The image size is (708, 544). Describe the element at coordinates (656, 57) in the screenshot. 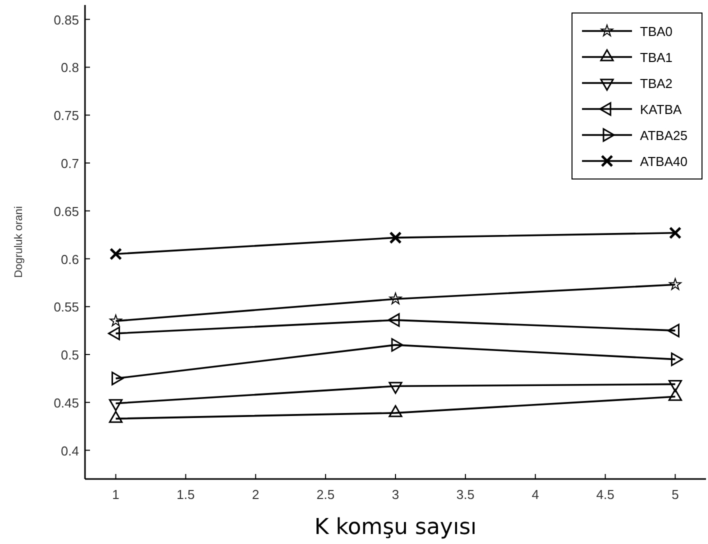

I see `legend-label: TBA1` at that location.